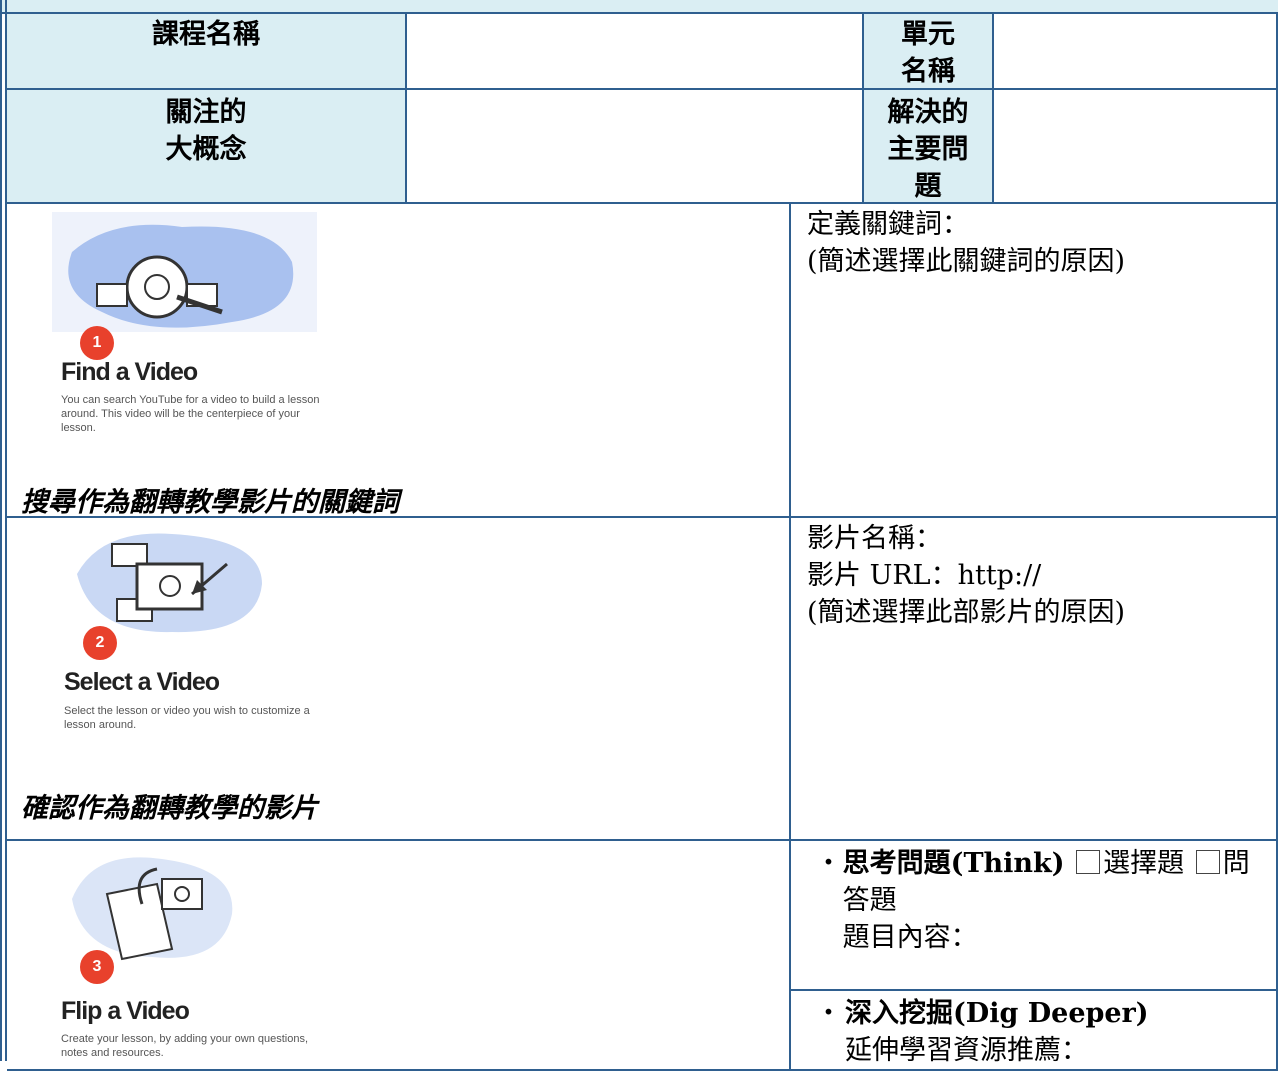  What do you see at coordinates (100, 643) in the screenshot?
I see `step-number: 2` at bounding box center [100, 643].